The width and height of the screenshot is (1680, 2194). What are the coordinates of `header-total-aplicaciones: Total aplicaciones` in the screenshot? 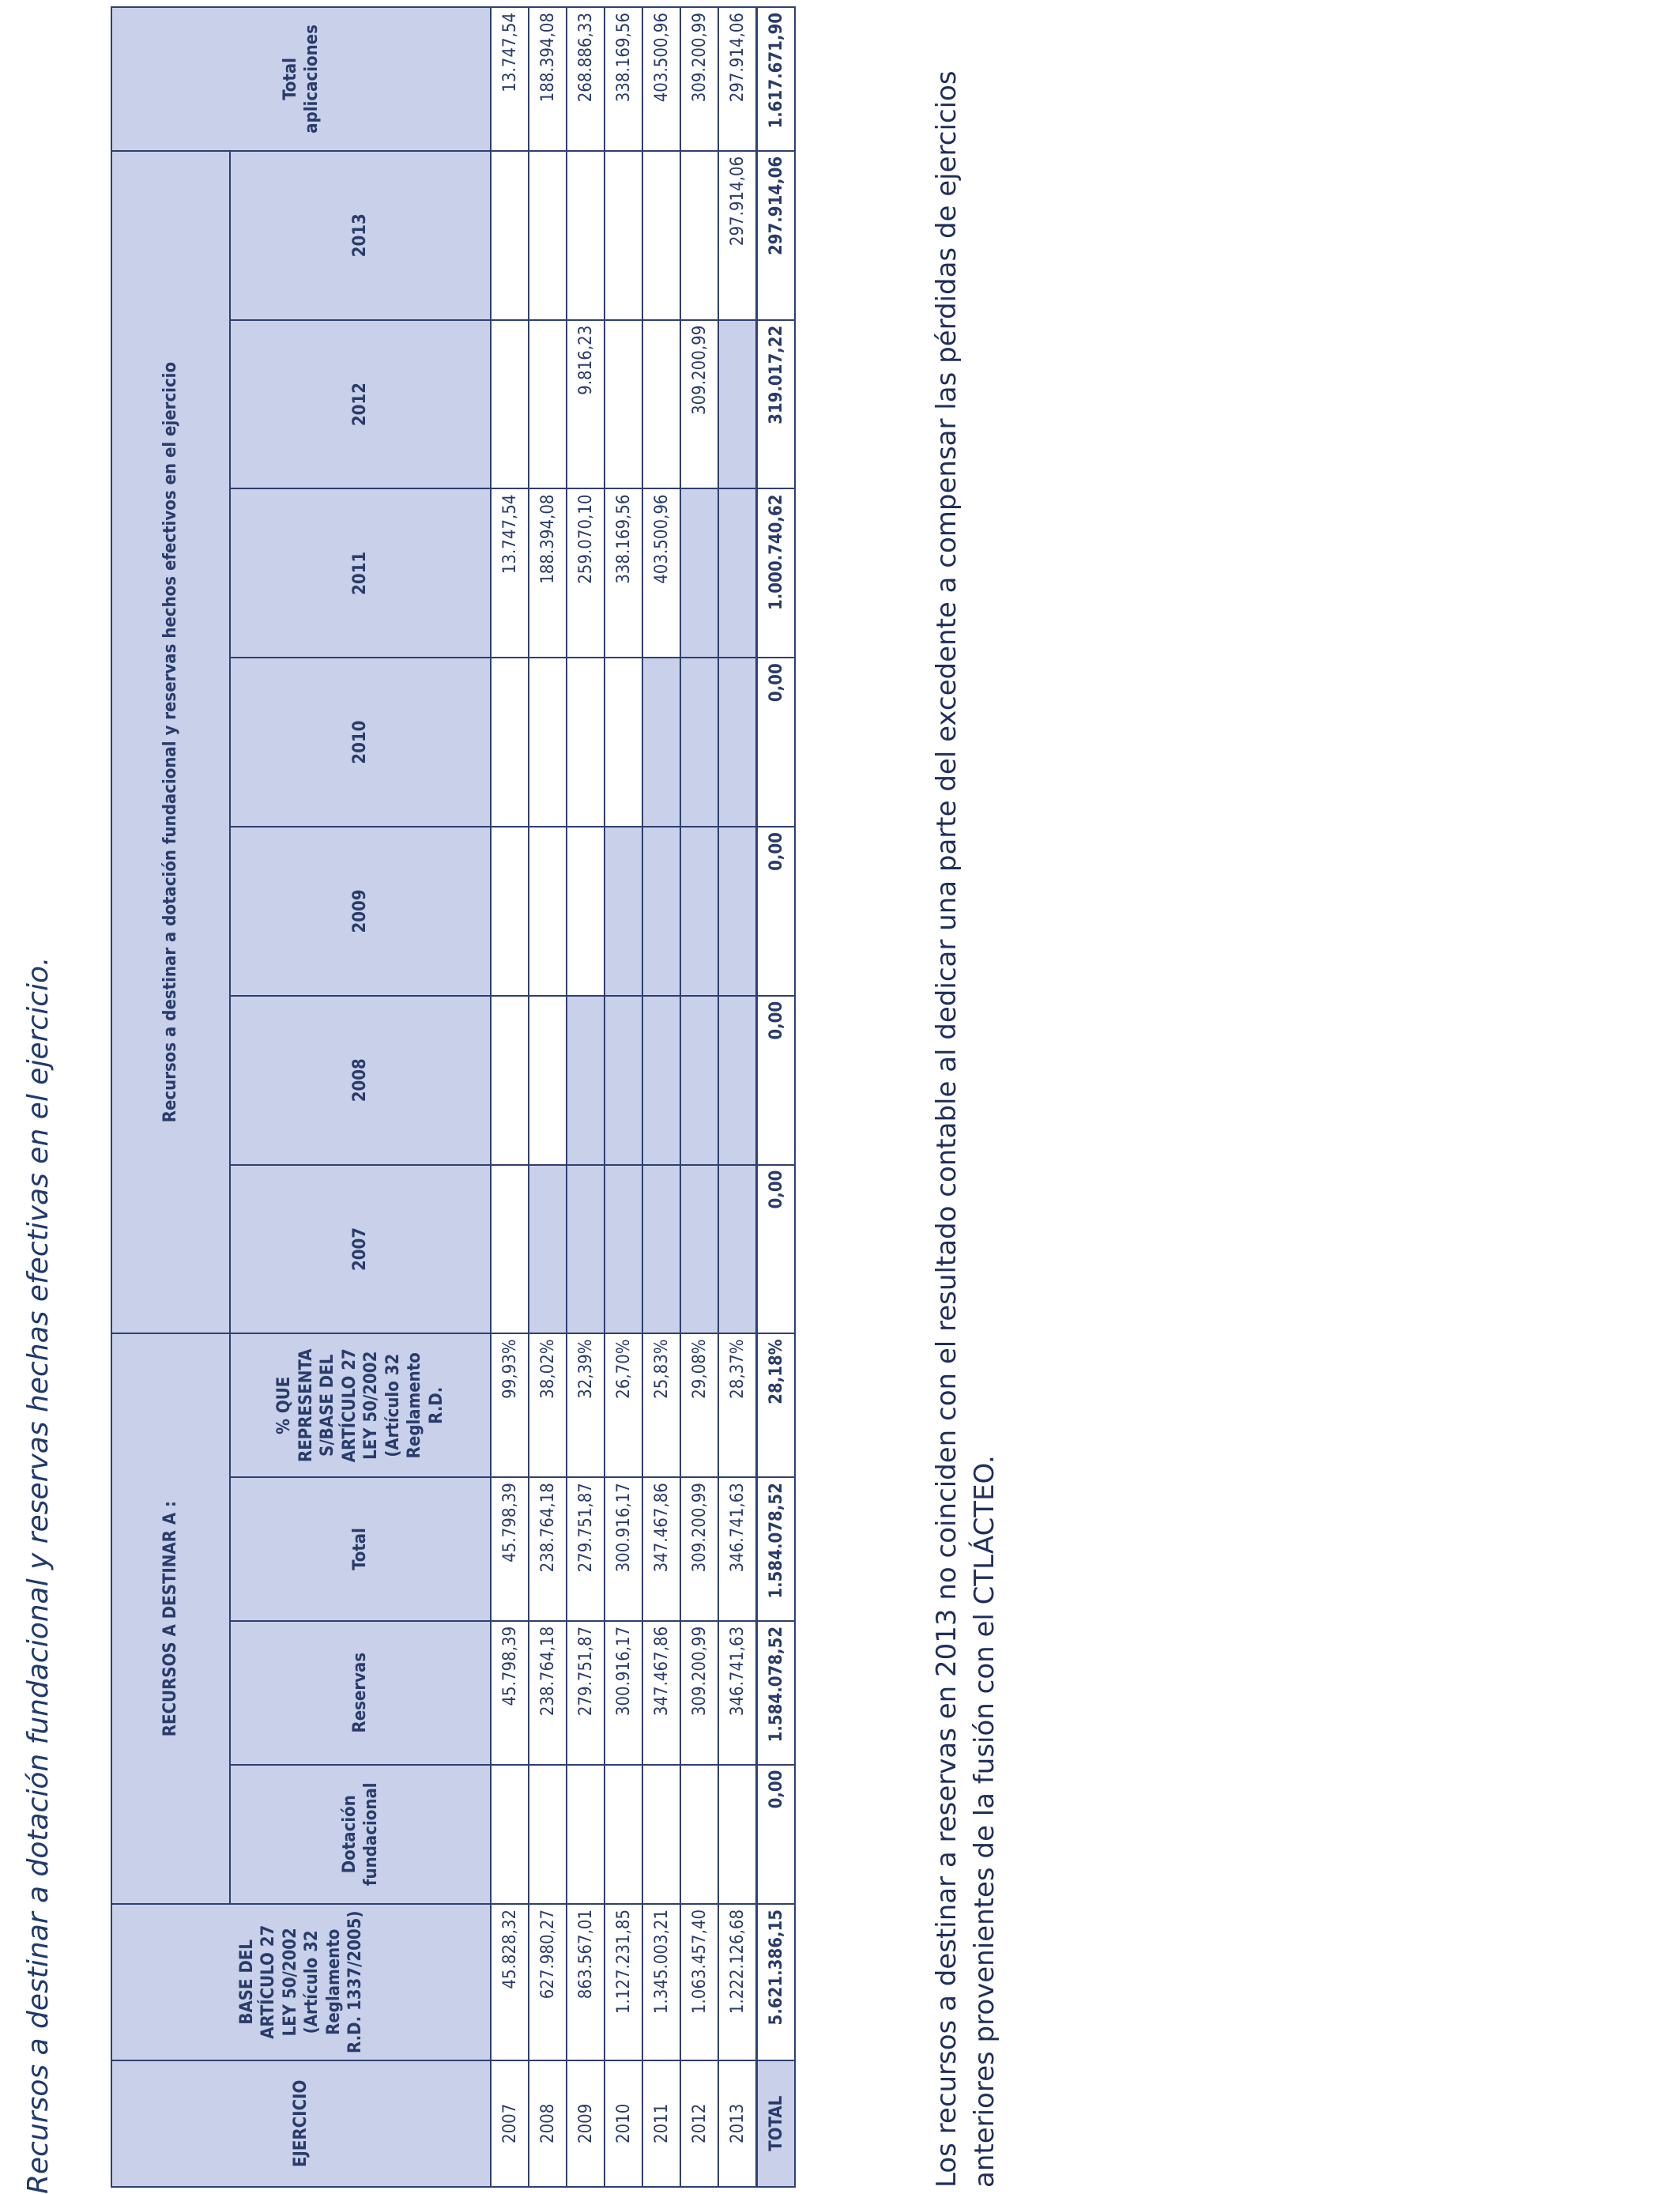 It's located at (301, 79).